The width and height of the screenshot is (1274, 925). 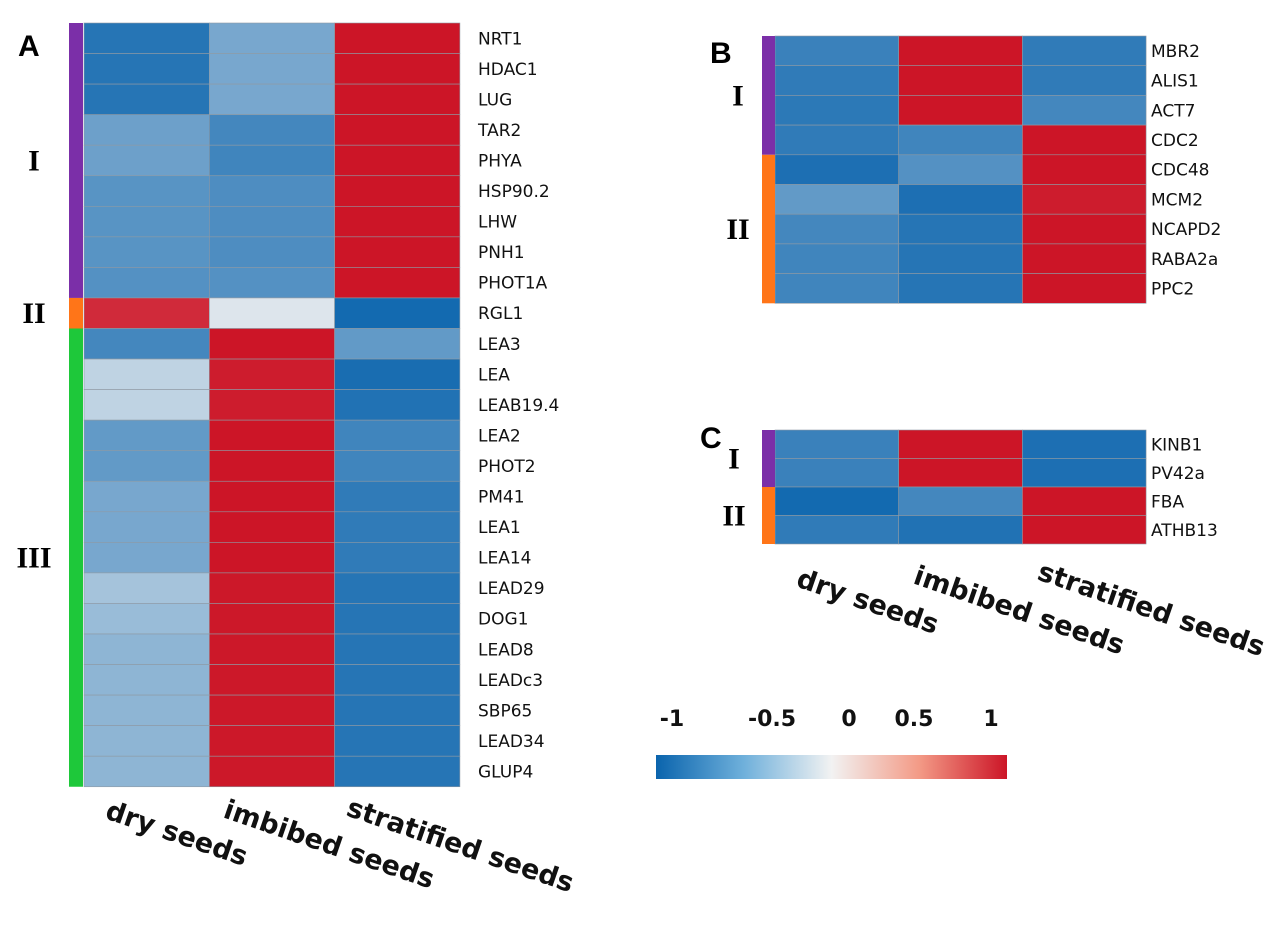 I want to click on cluster-bar-a-iii, so click(x=76, y=557).